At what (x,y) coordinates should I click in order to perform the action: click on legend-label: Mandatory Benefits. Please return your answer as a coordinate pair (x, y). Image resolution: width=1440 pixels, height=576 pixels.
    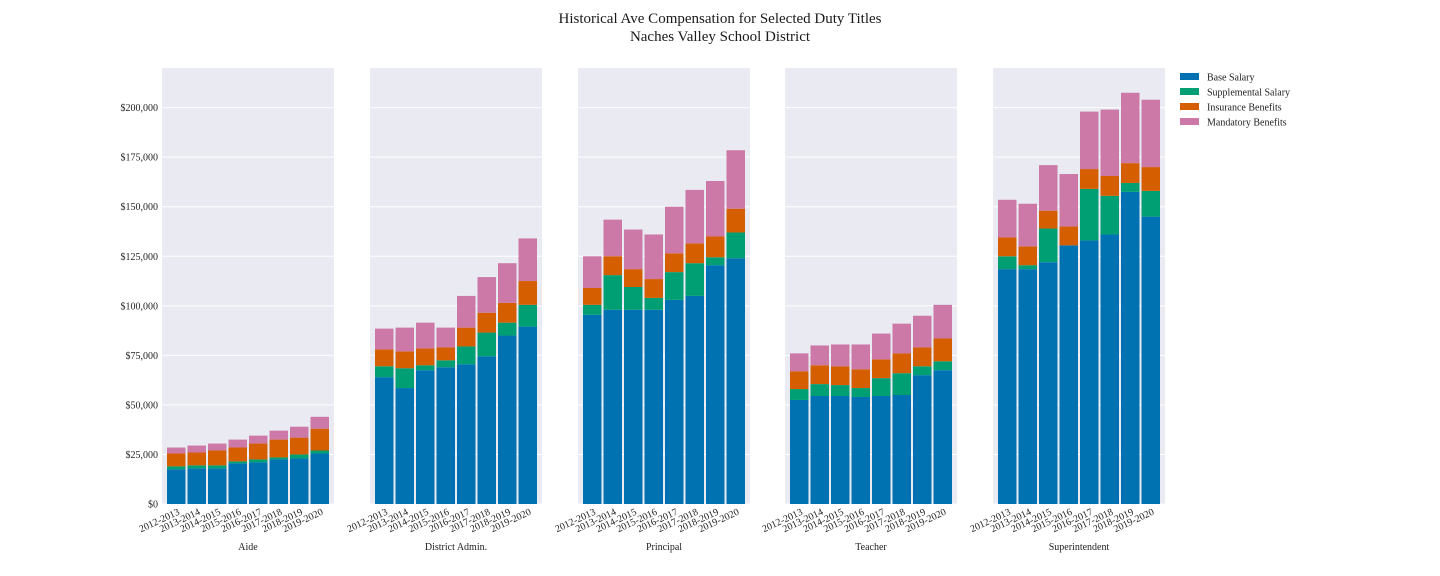
    Looking at the image, I should click on (1247, 123).